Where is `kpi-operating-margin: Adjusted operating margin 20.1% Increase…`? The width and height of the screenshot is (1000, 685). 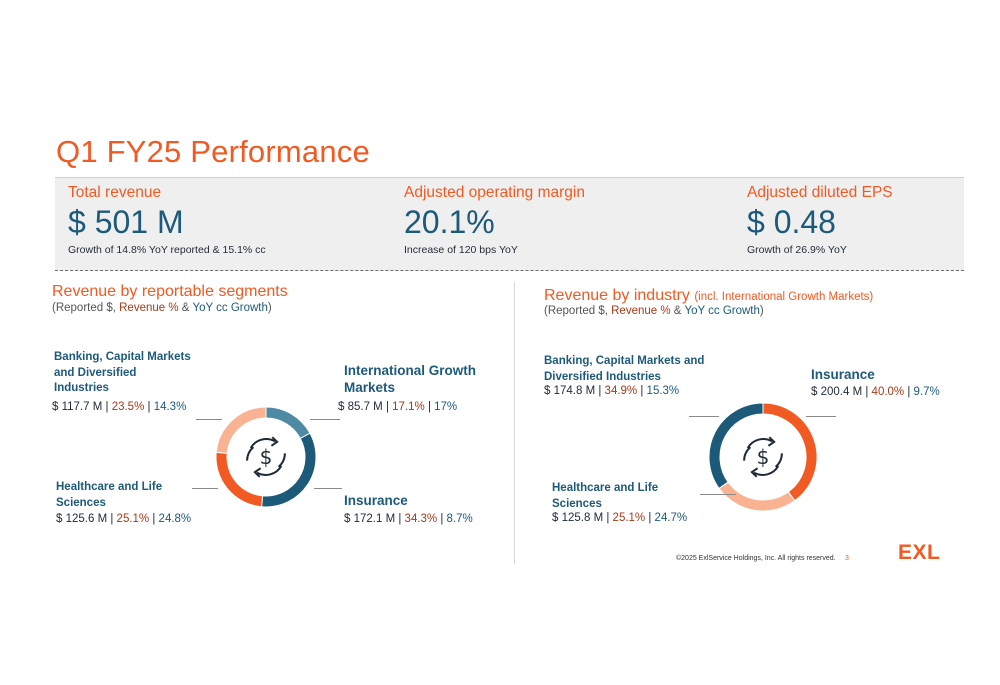
kpi-operating-margin: Adjusted operating margin 20.1% Increase… is located at coordinates (494, 220).